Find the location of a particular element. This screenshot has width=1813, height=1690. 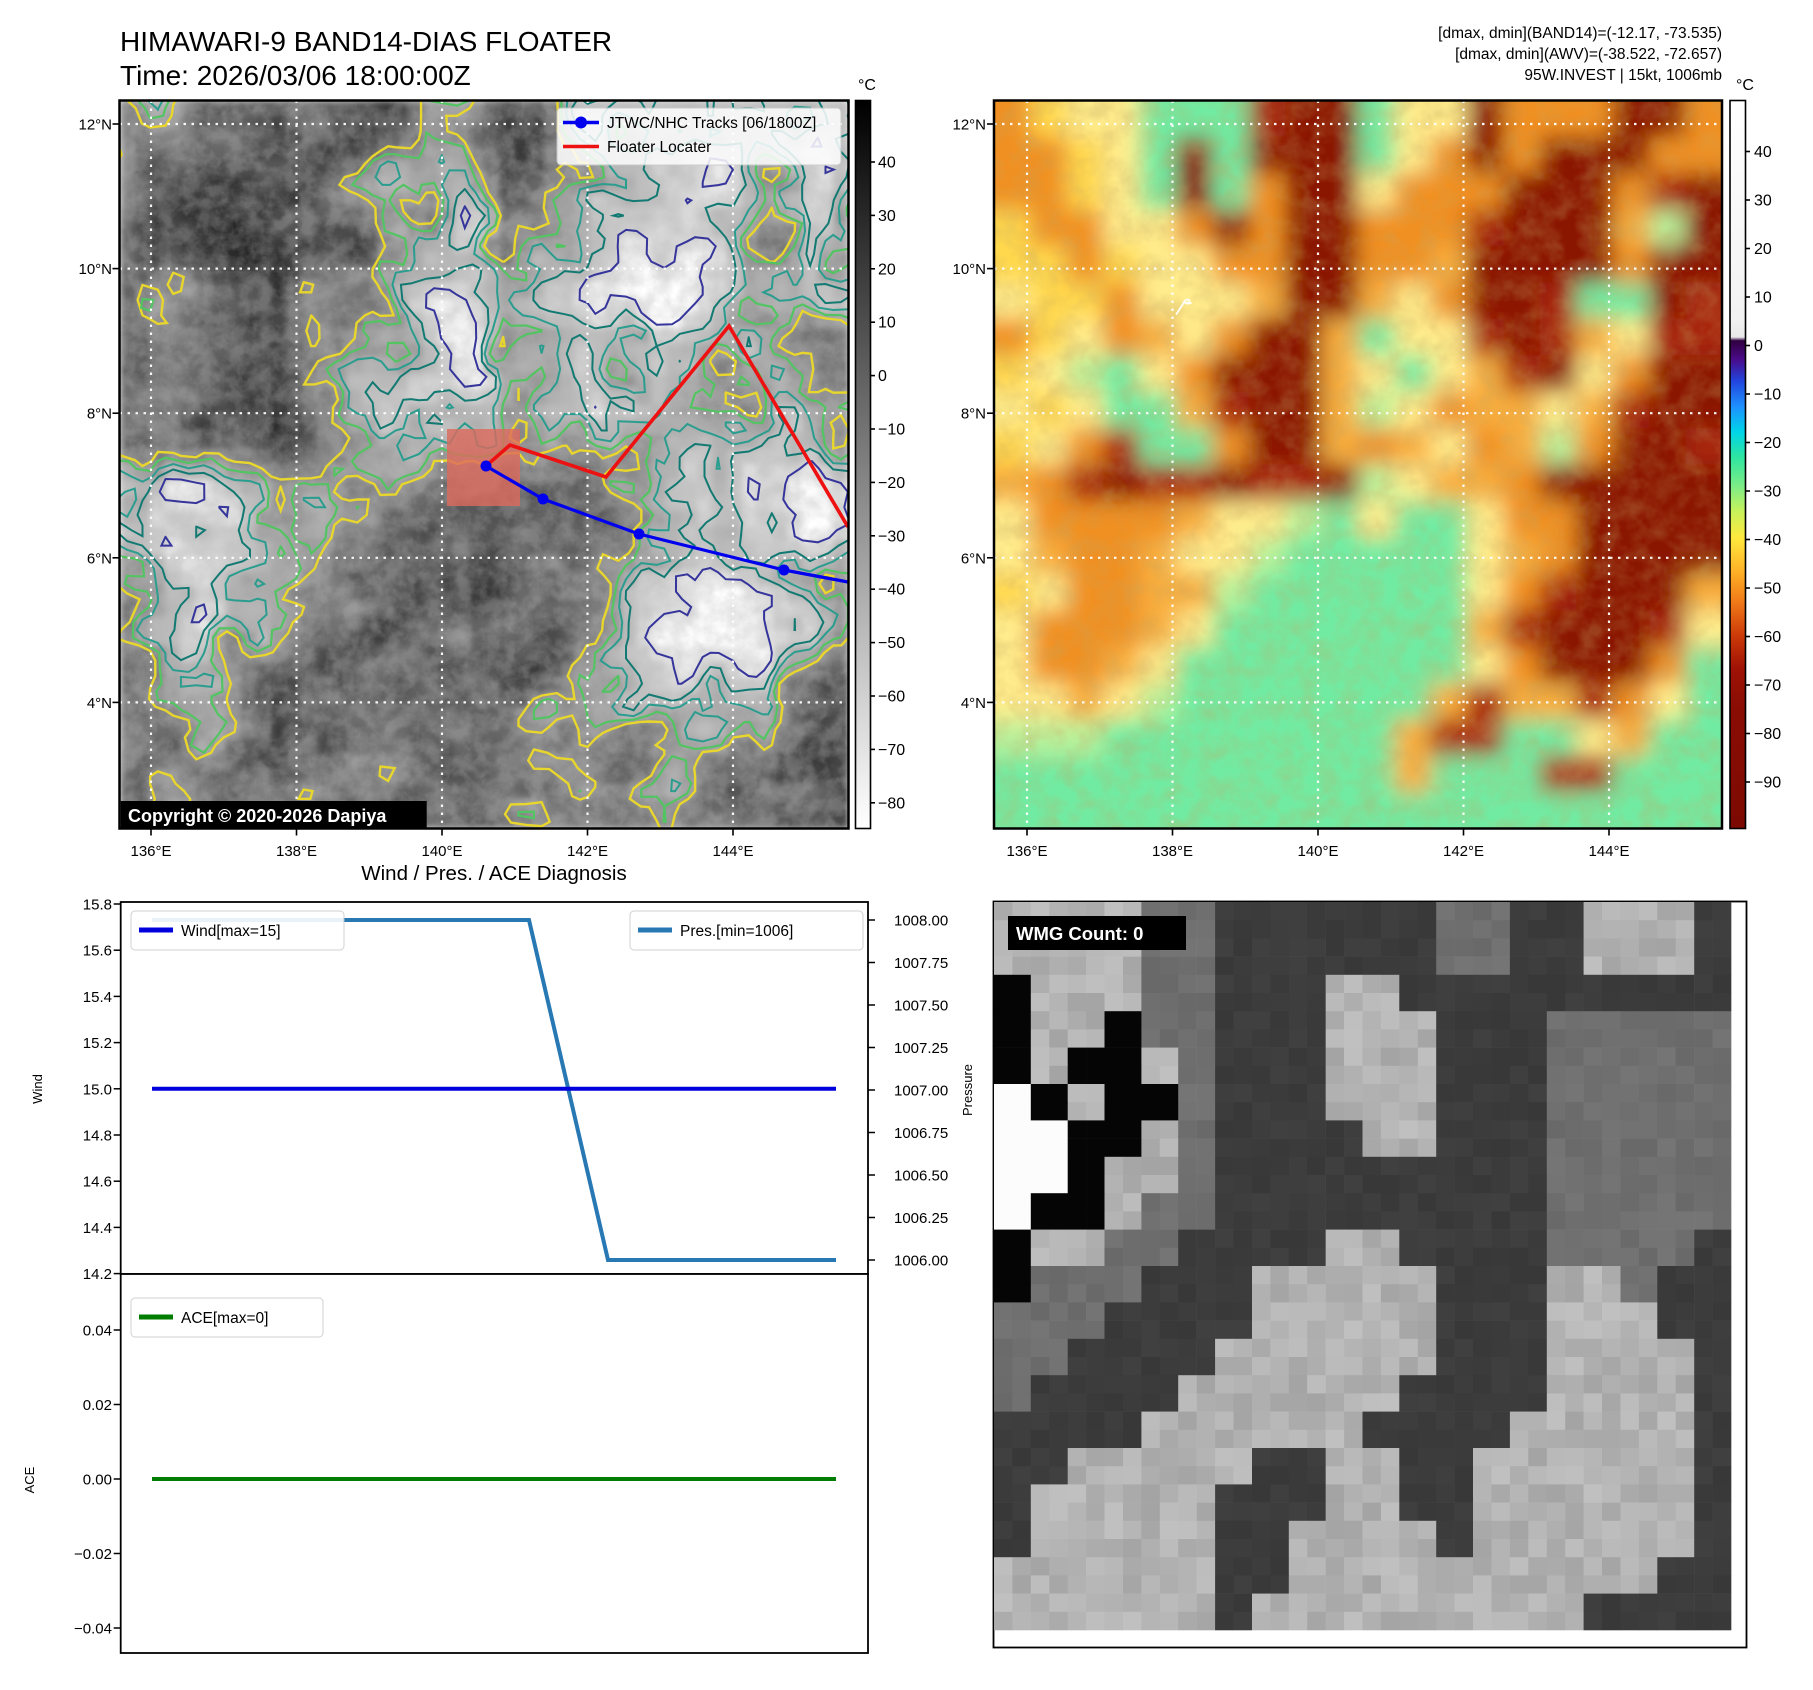

svg-text: 15.2 is located at coordinates (97, 1043).